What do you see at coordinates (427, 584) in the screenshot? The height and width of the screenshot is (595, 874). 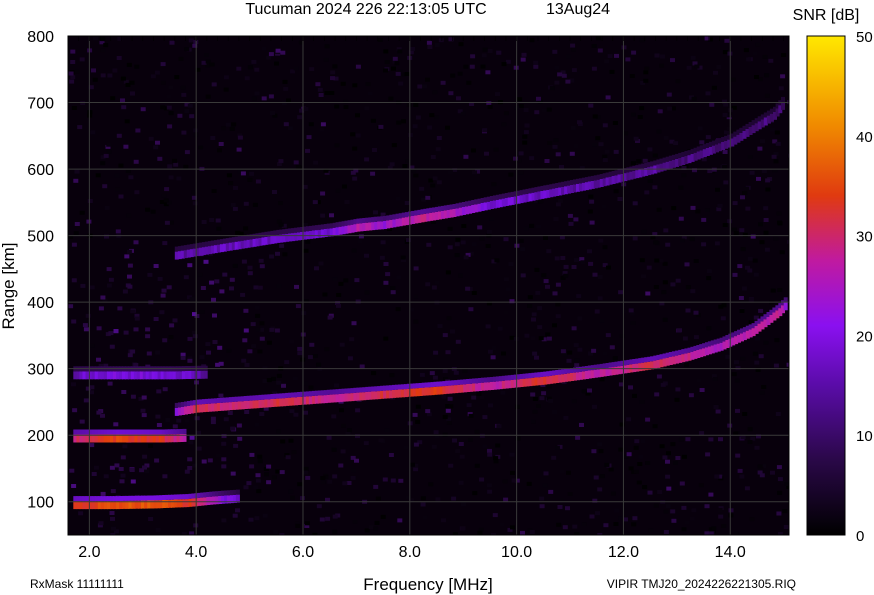 I see `x-axis-label: Frequency [MHz]` at bounding box center [427, 584].